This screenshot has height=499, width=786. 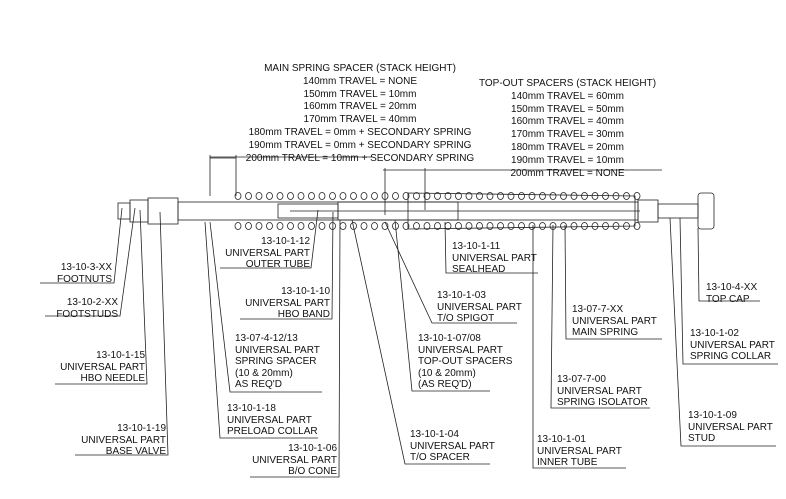 I want to click on main-spring-coils, so click(x=437, y=211).